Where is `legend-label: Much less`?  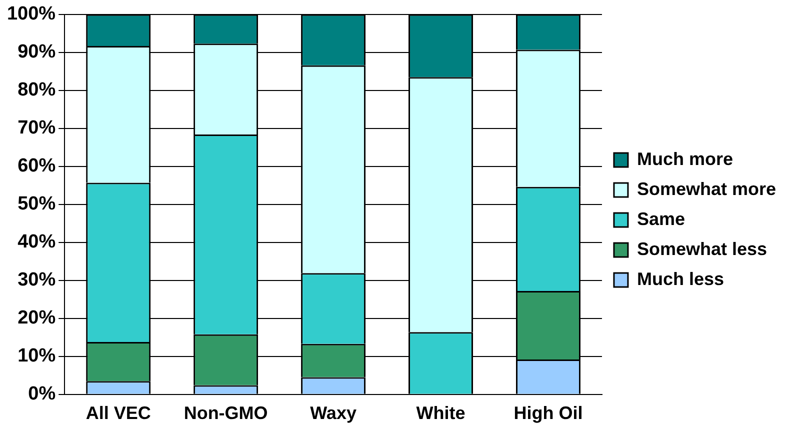 legend-label: Much less is located at coordinates (680, 278).